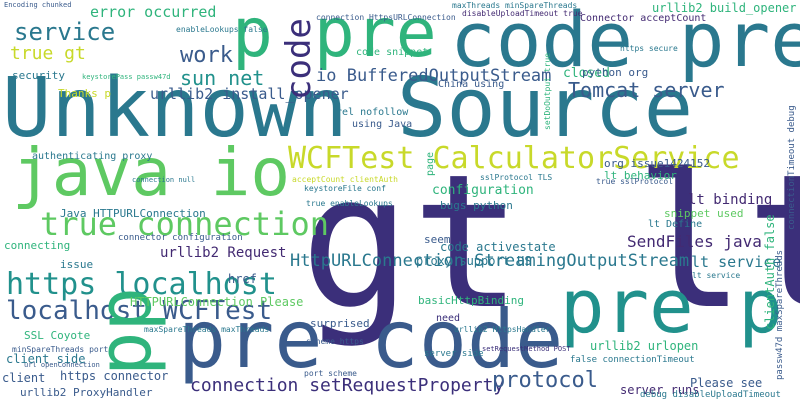  Describe the element at coordinates (694, 241) in the screenshot. I see `word: SendFiles java` at that location.